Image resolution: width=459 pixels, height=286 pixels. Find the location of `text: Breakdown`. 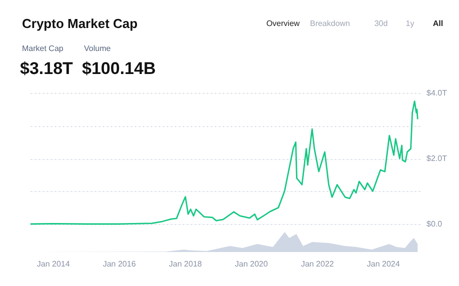

text: Breakdown is located at coordinates (330, 23).